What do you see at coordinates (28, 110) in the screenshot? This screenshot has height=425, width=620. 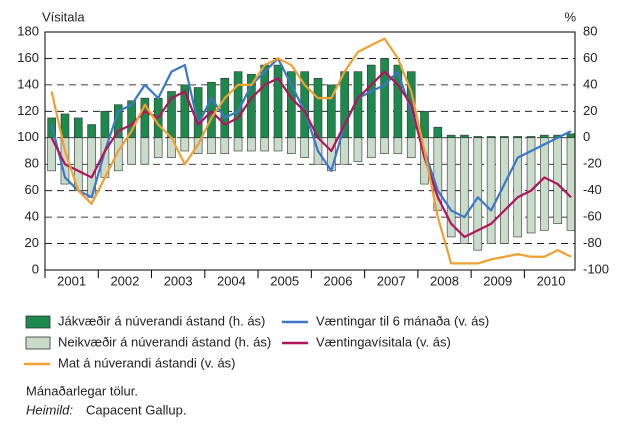 I see `y-tick-label: 120` at bounding box center [28, 110].